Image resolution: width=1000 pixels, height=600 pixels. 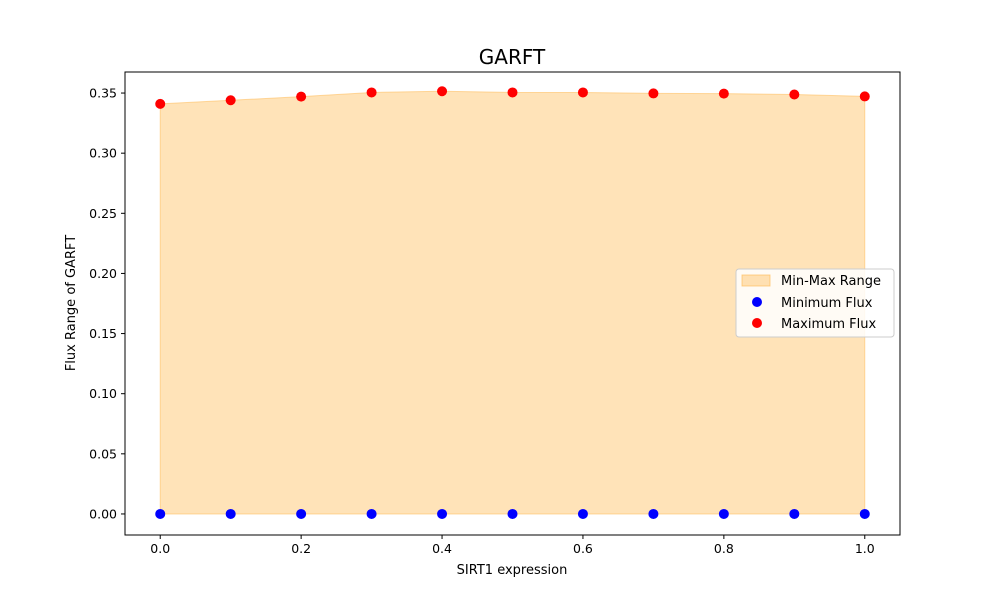 I want to click on legend-label-min: Minimum Flux, so click(x=827, y=303).